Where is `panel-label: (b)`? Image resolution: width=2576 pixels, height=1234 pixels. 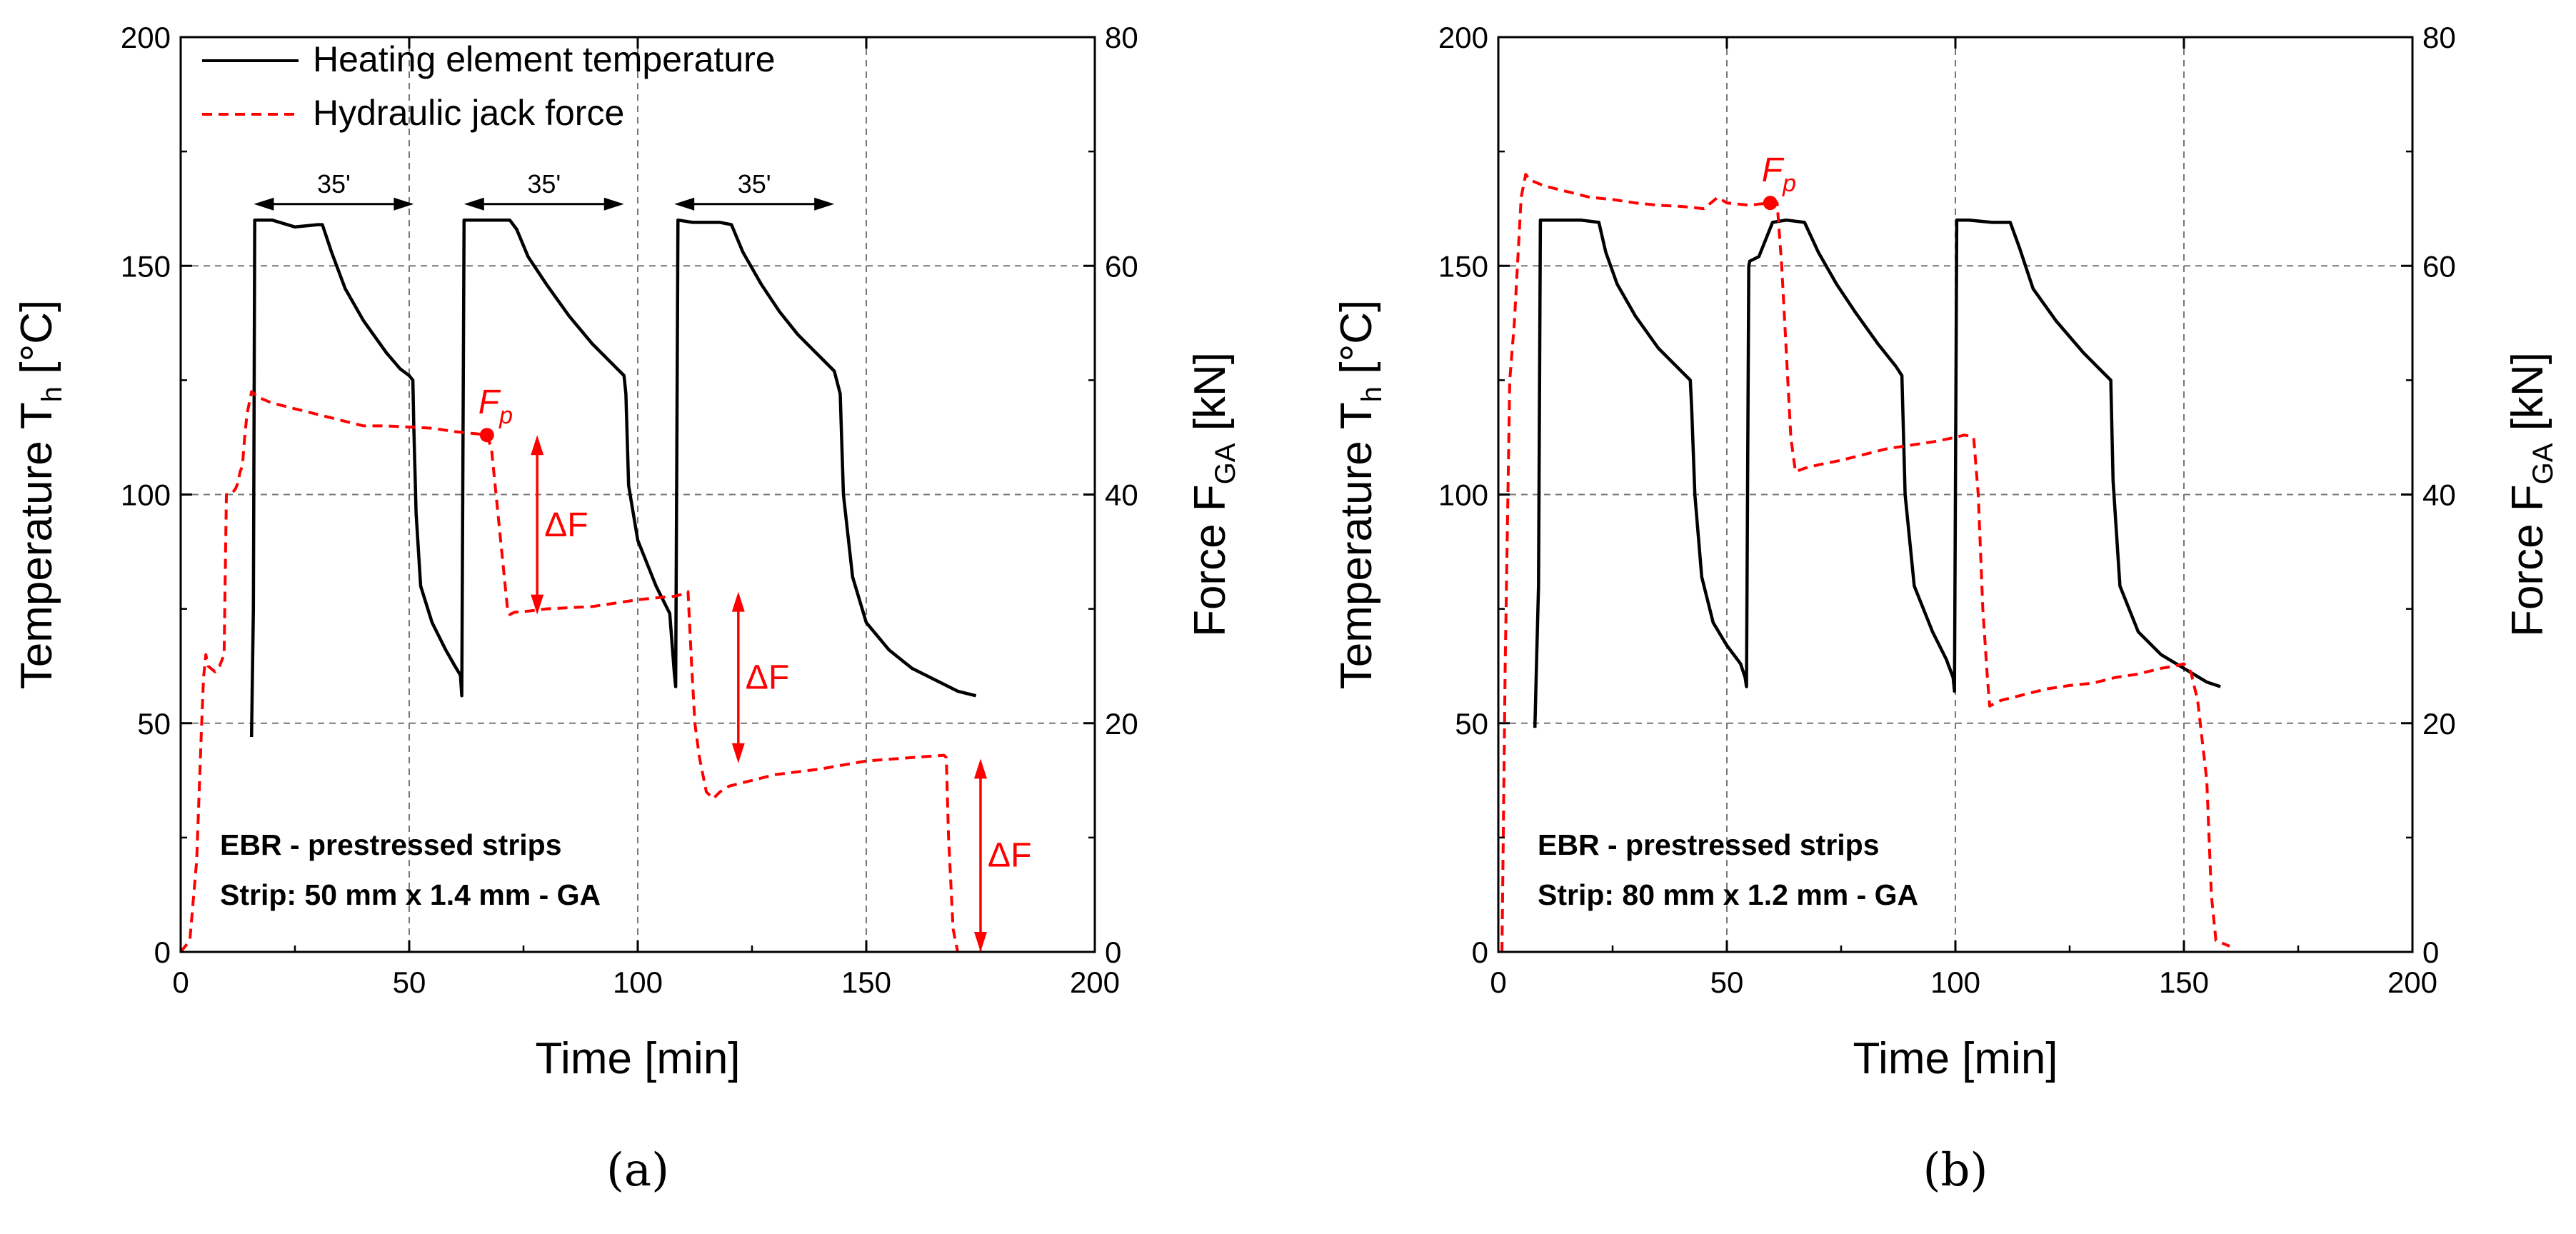 panel-label: (b) is located at coordinates (1955, 1170).